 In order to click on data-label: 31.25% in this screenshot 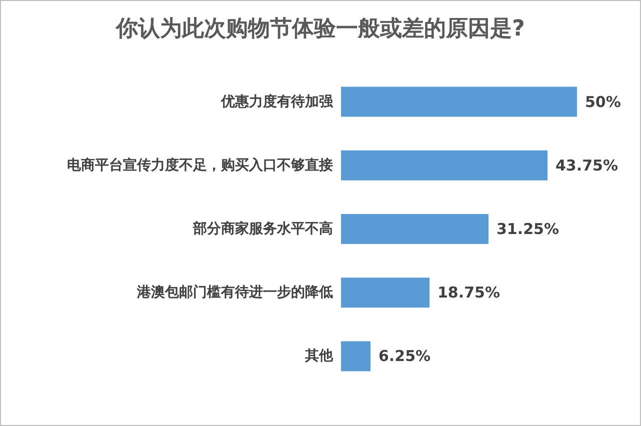, I will do `click(527, 229)`.